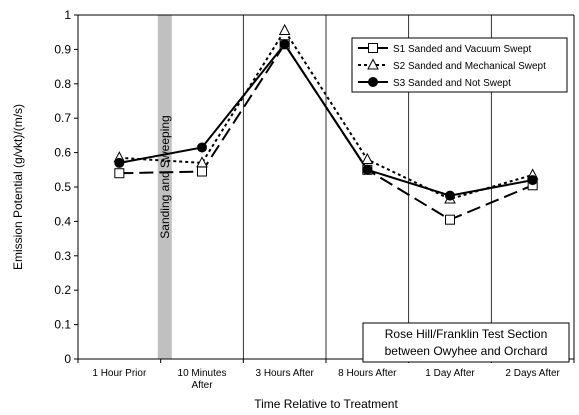 The height and width of the screenshot is (415, 579). What do you see at coordinates (62, 153) in the screenshot?
I see `y-tick-label: 0.6` at bounding box center [62, 153].